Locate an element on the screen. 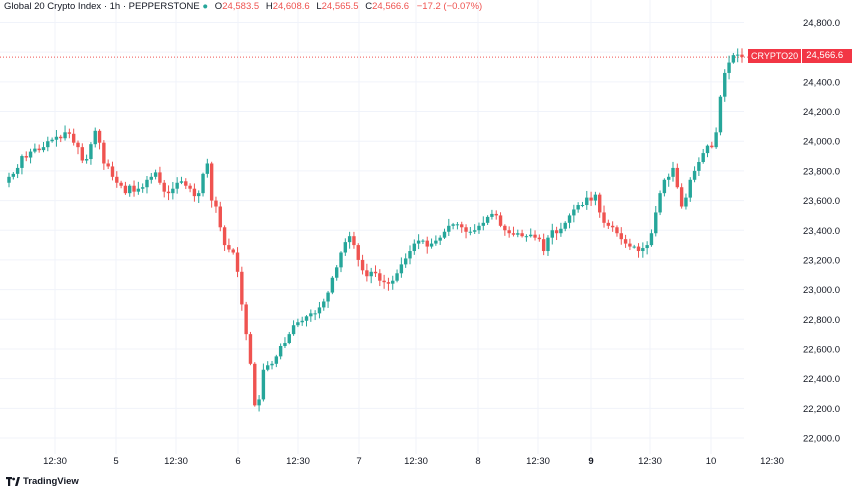 This screenshot has height=490, width=852. x-tick-label: 9 is located at coordinates (590, 461).